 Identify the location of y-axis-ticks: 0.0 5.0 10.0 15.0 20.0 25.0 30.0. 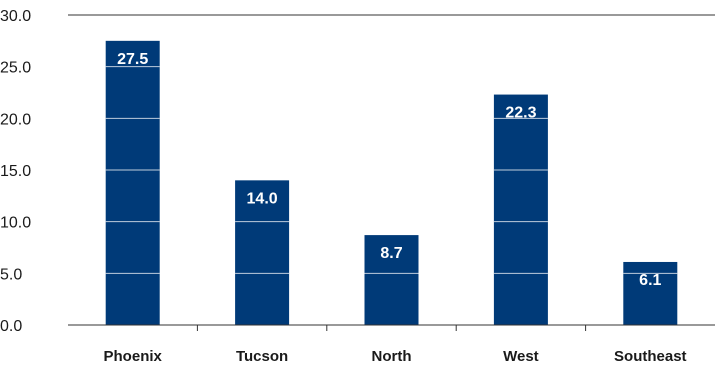
(15, 171).